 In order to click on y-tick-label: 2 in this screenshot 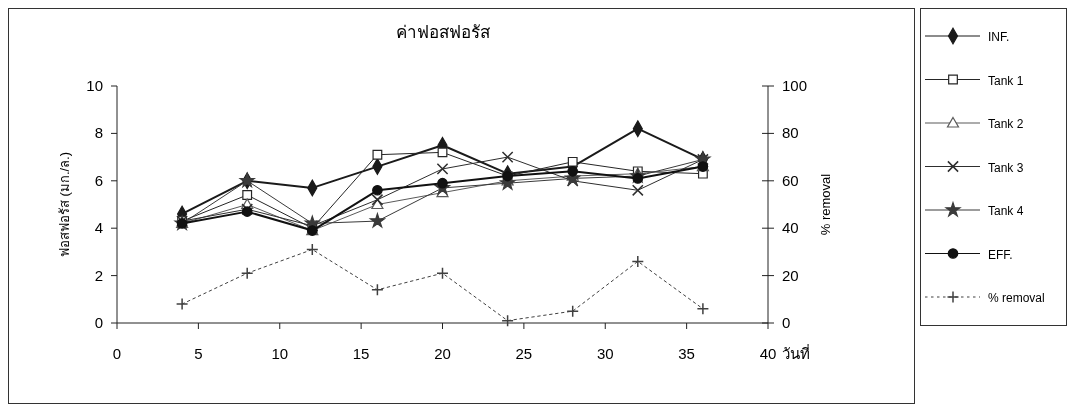, I will do `click(98, 275)`.